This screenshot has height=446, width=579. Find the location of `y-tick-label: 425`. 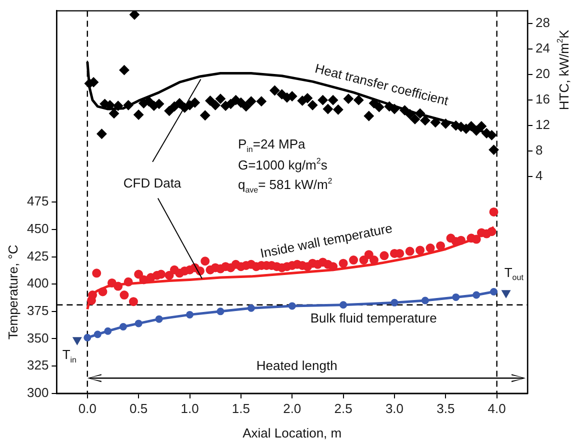

y-tick-label: 425 is located at coordinates (37, 256).